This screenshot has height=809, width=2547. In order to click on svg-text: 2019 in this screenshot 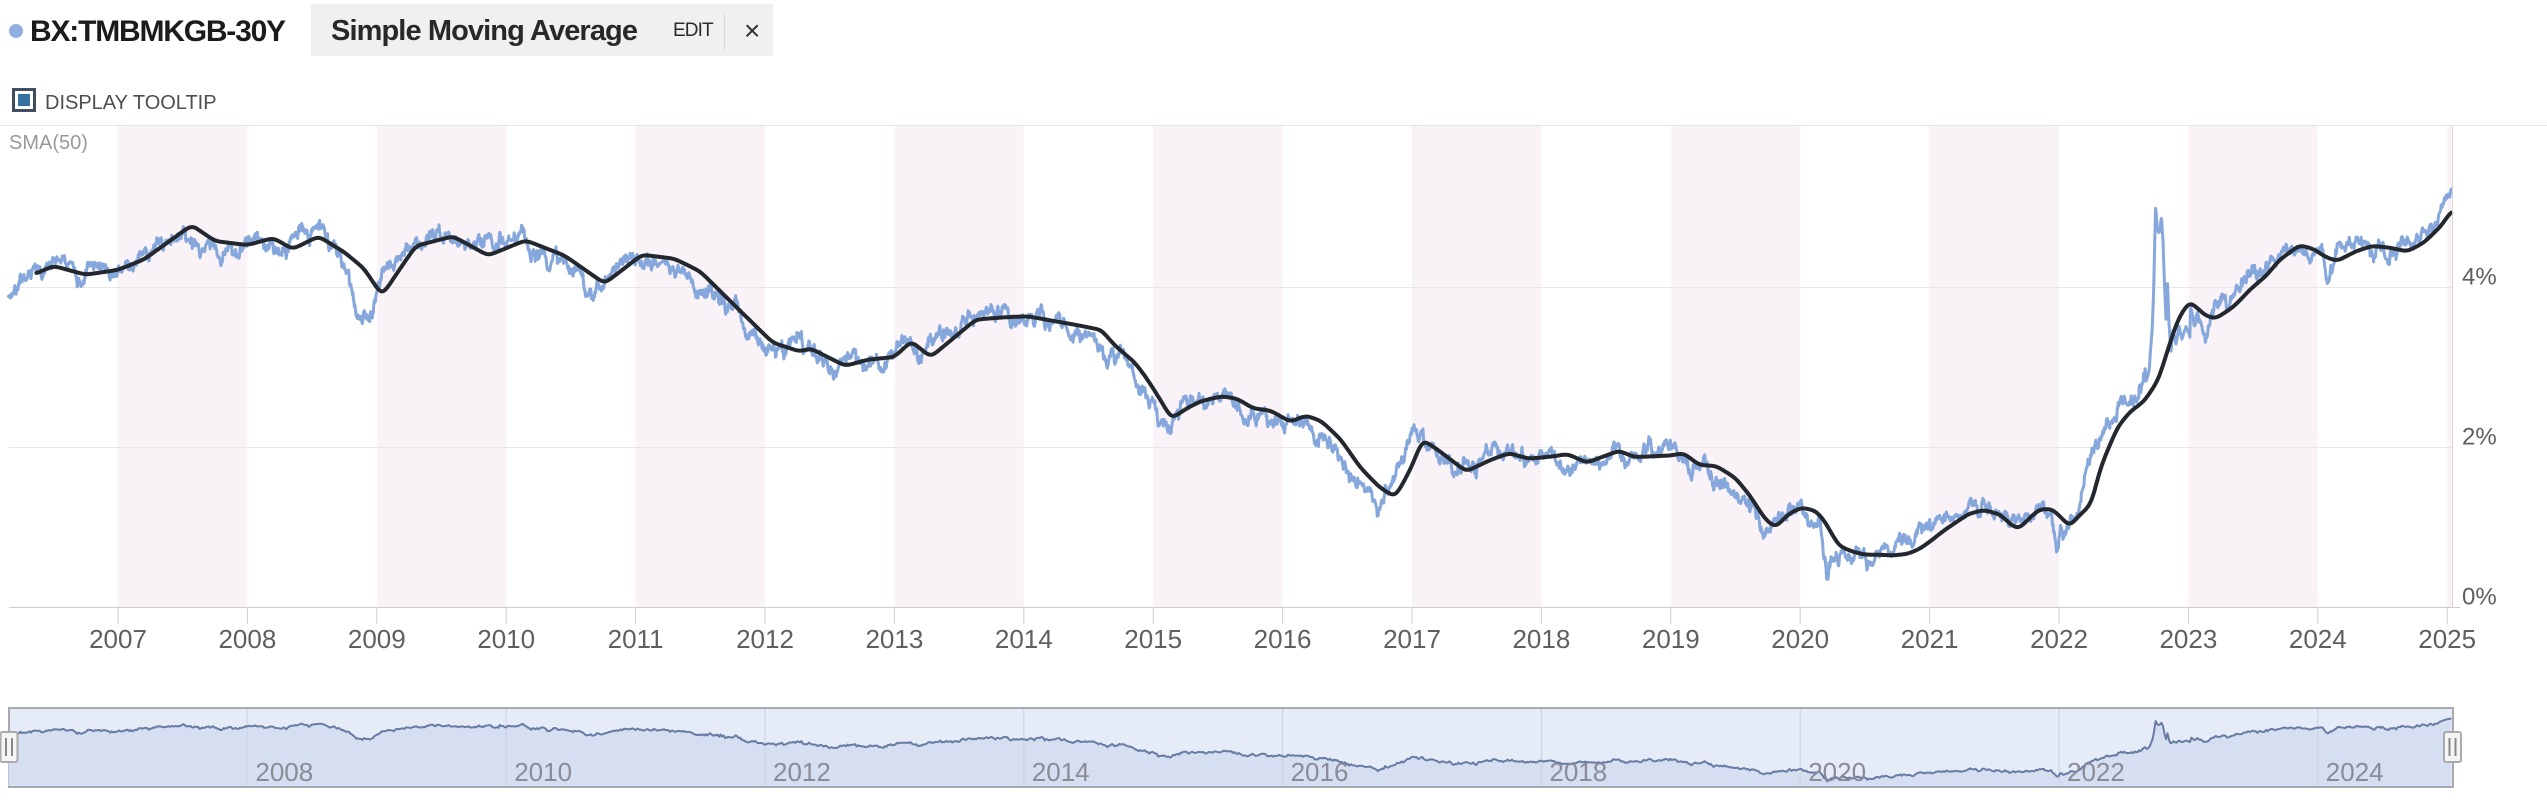, I will do `click(1671, 639)`.